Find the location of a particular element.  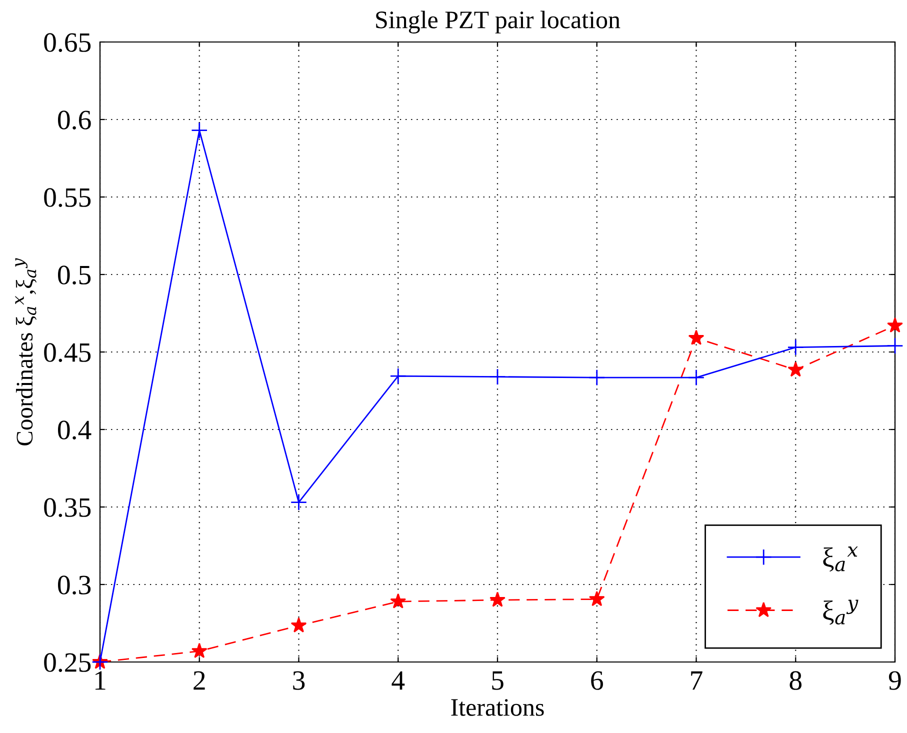

legend-label: ξ$_{a}$$^{x}$ is located at coordinates (840, 559).